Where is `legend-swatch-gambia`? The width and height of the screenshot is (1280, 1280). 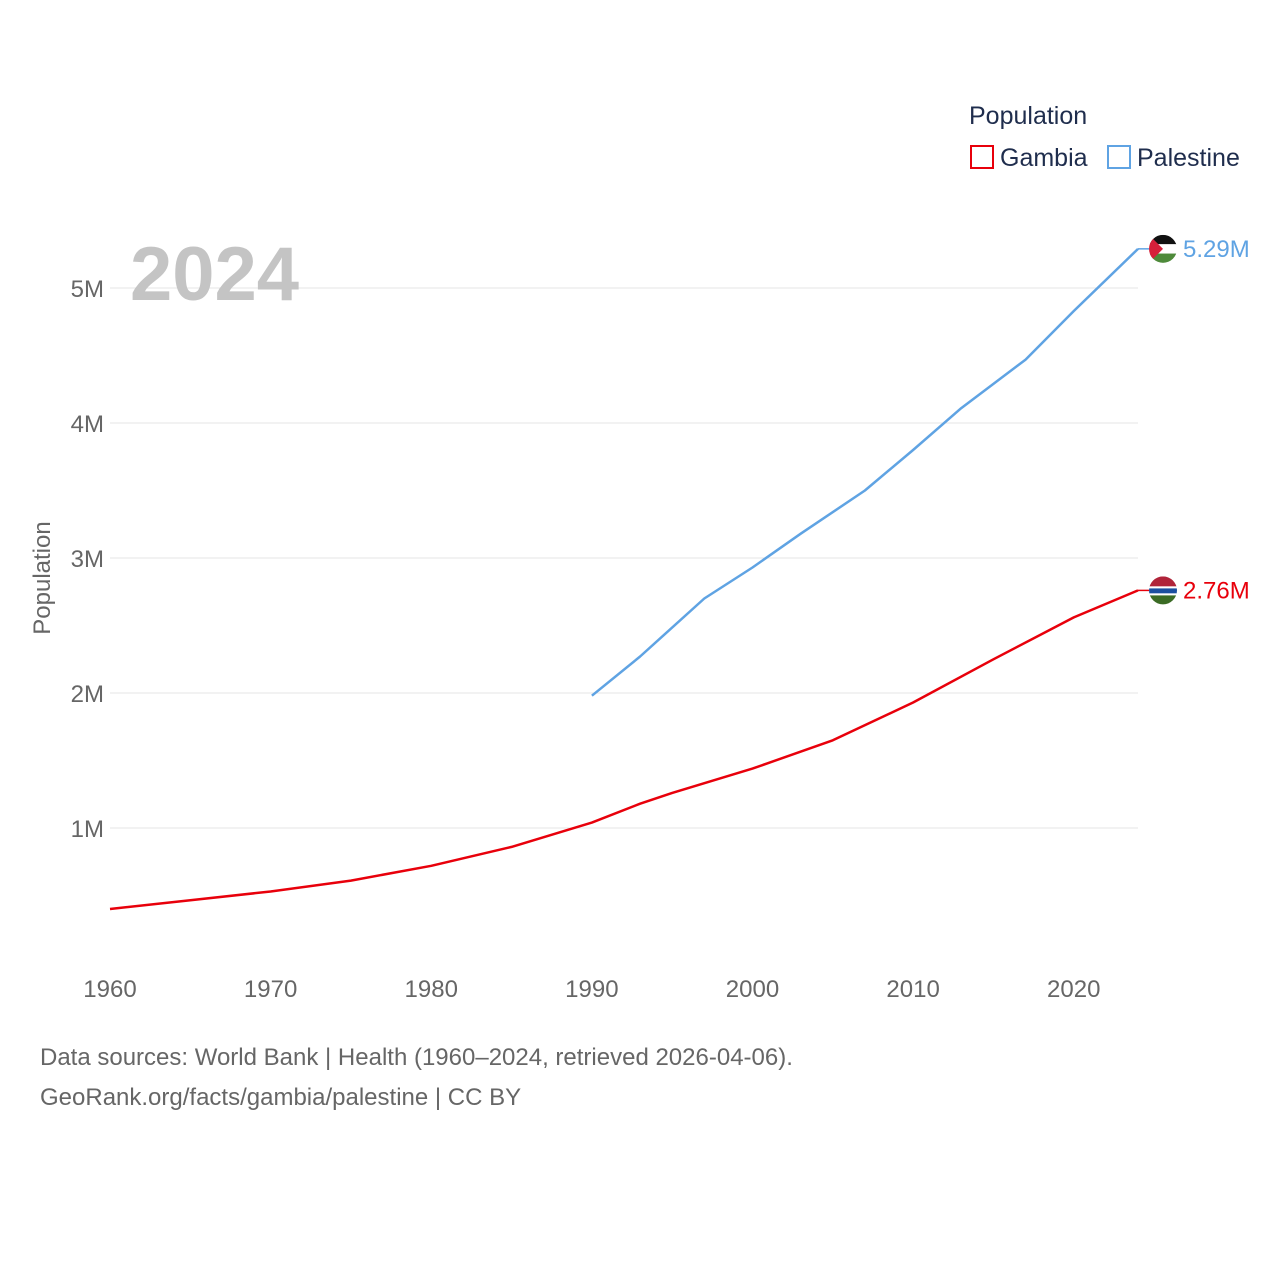
legend-swatch-gambia is located at coordinates (982, 157).